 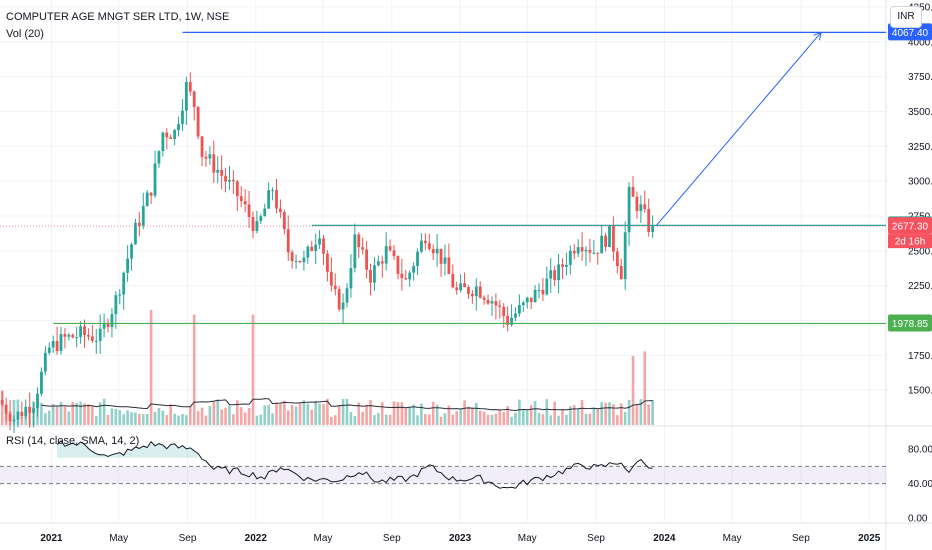 I want to click on price-tick-label: 1750.00, so click(x=920, y=356).